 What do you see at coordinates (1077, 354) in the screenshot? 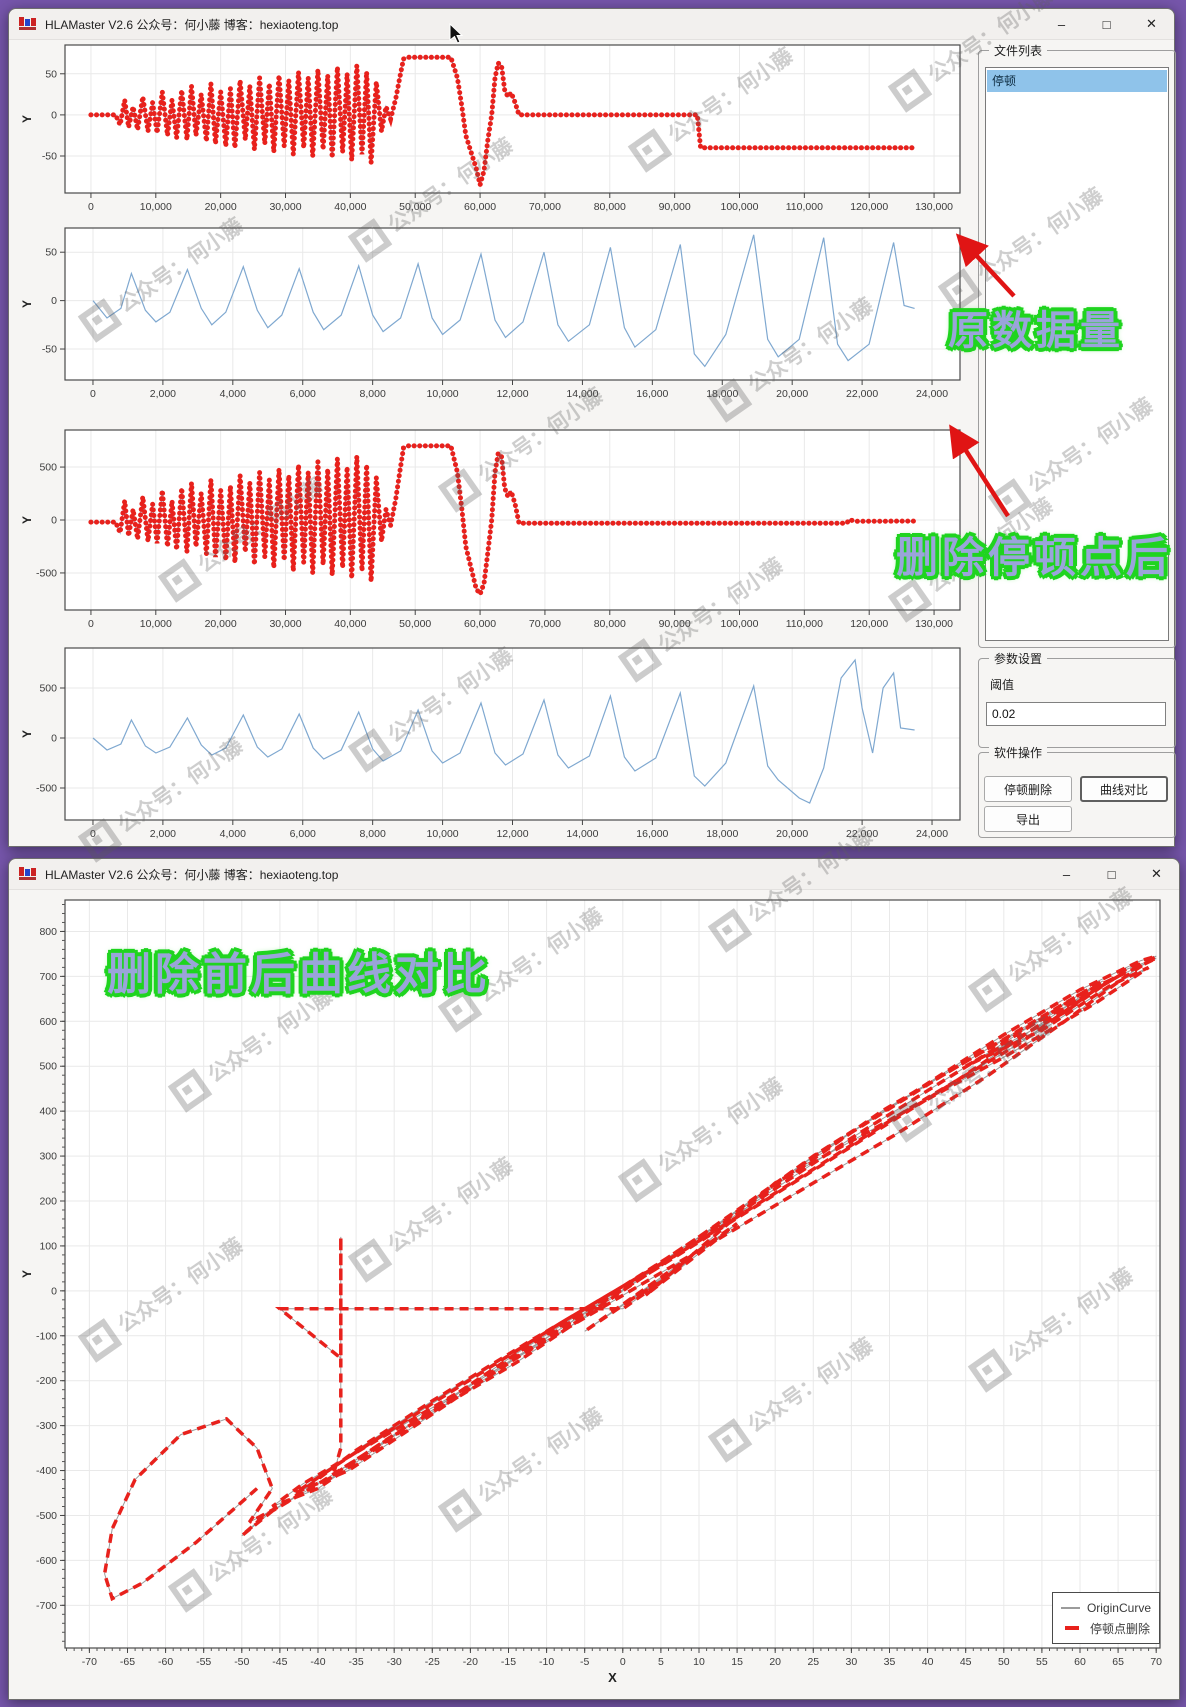
I see `file-list: 停顿` at bounding box center [1077, 354].